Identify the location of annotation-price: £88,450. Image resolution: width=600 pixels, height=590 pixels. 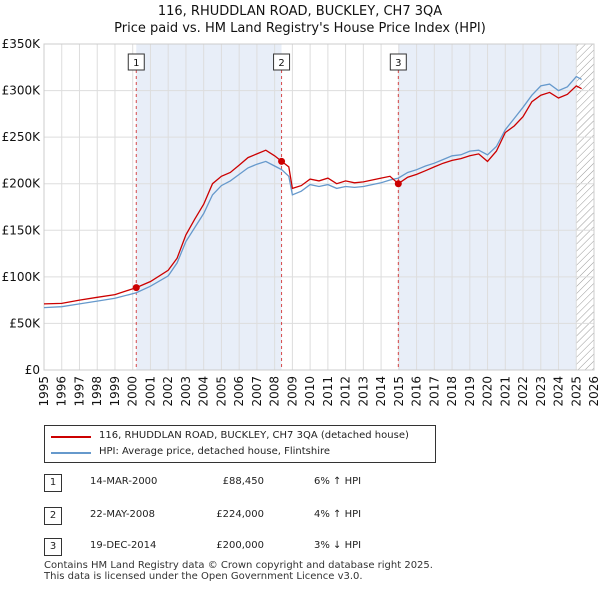
(243, 481).